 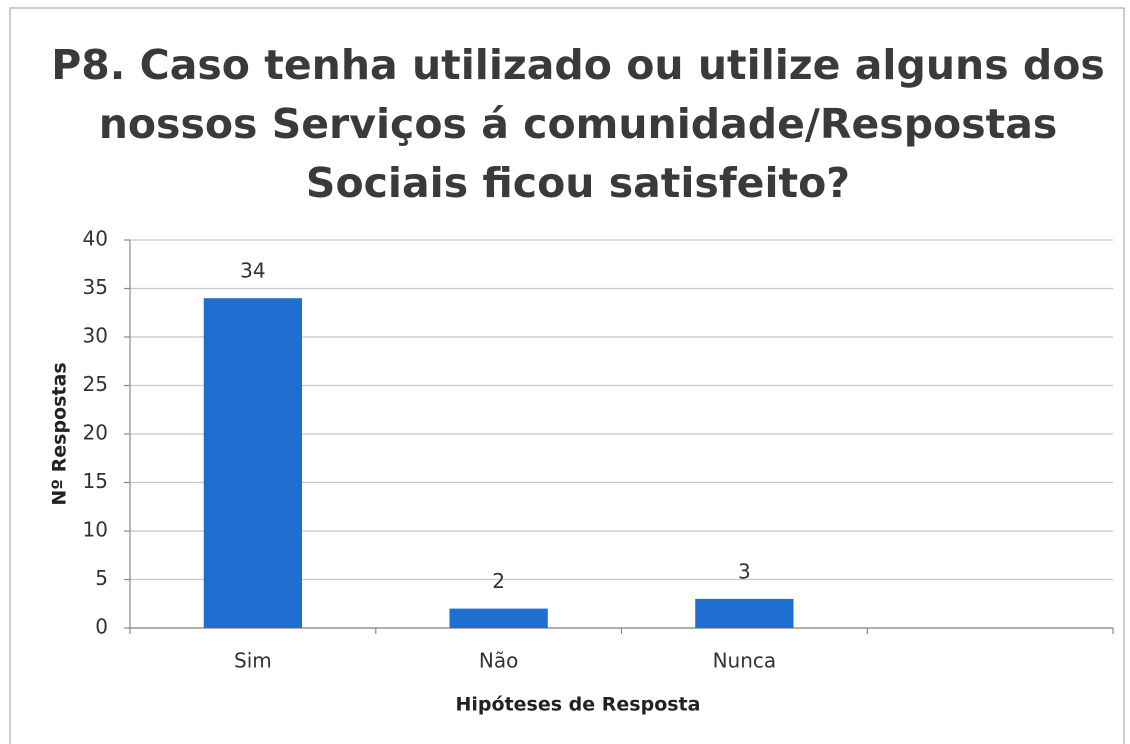 I want to click on data-label: 2, so click(x=498, y=581).